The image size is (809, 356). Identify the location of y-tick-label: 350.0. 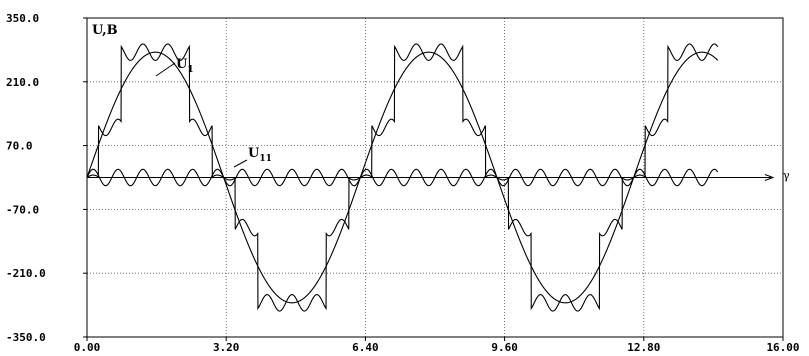
(22, 18).